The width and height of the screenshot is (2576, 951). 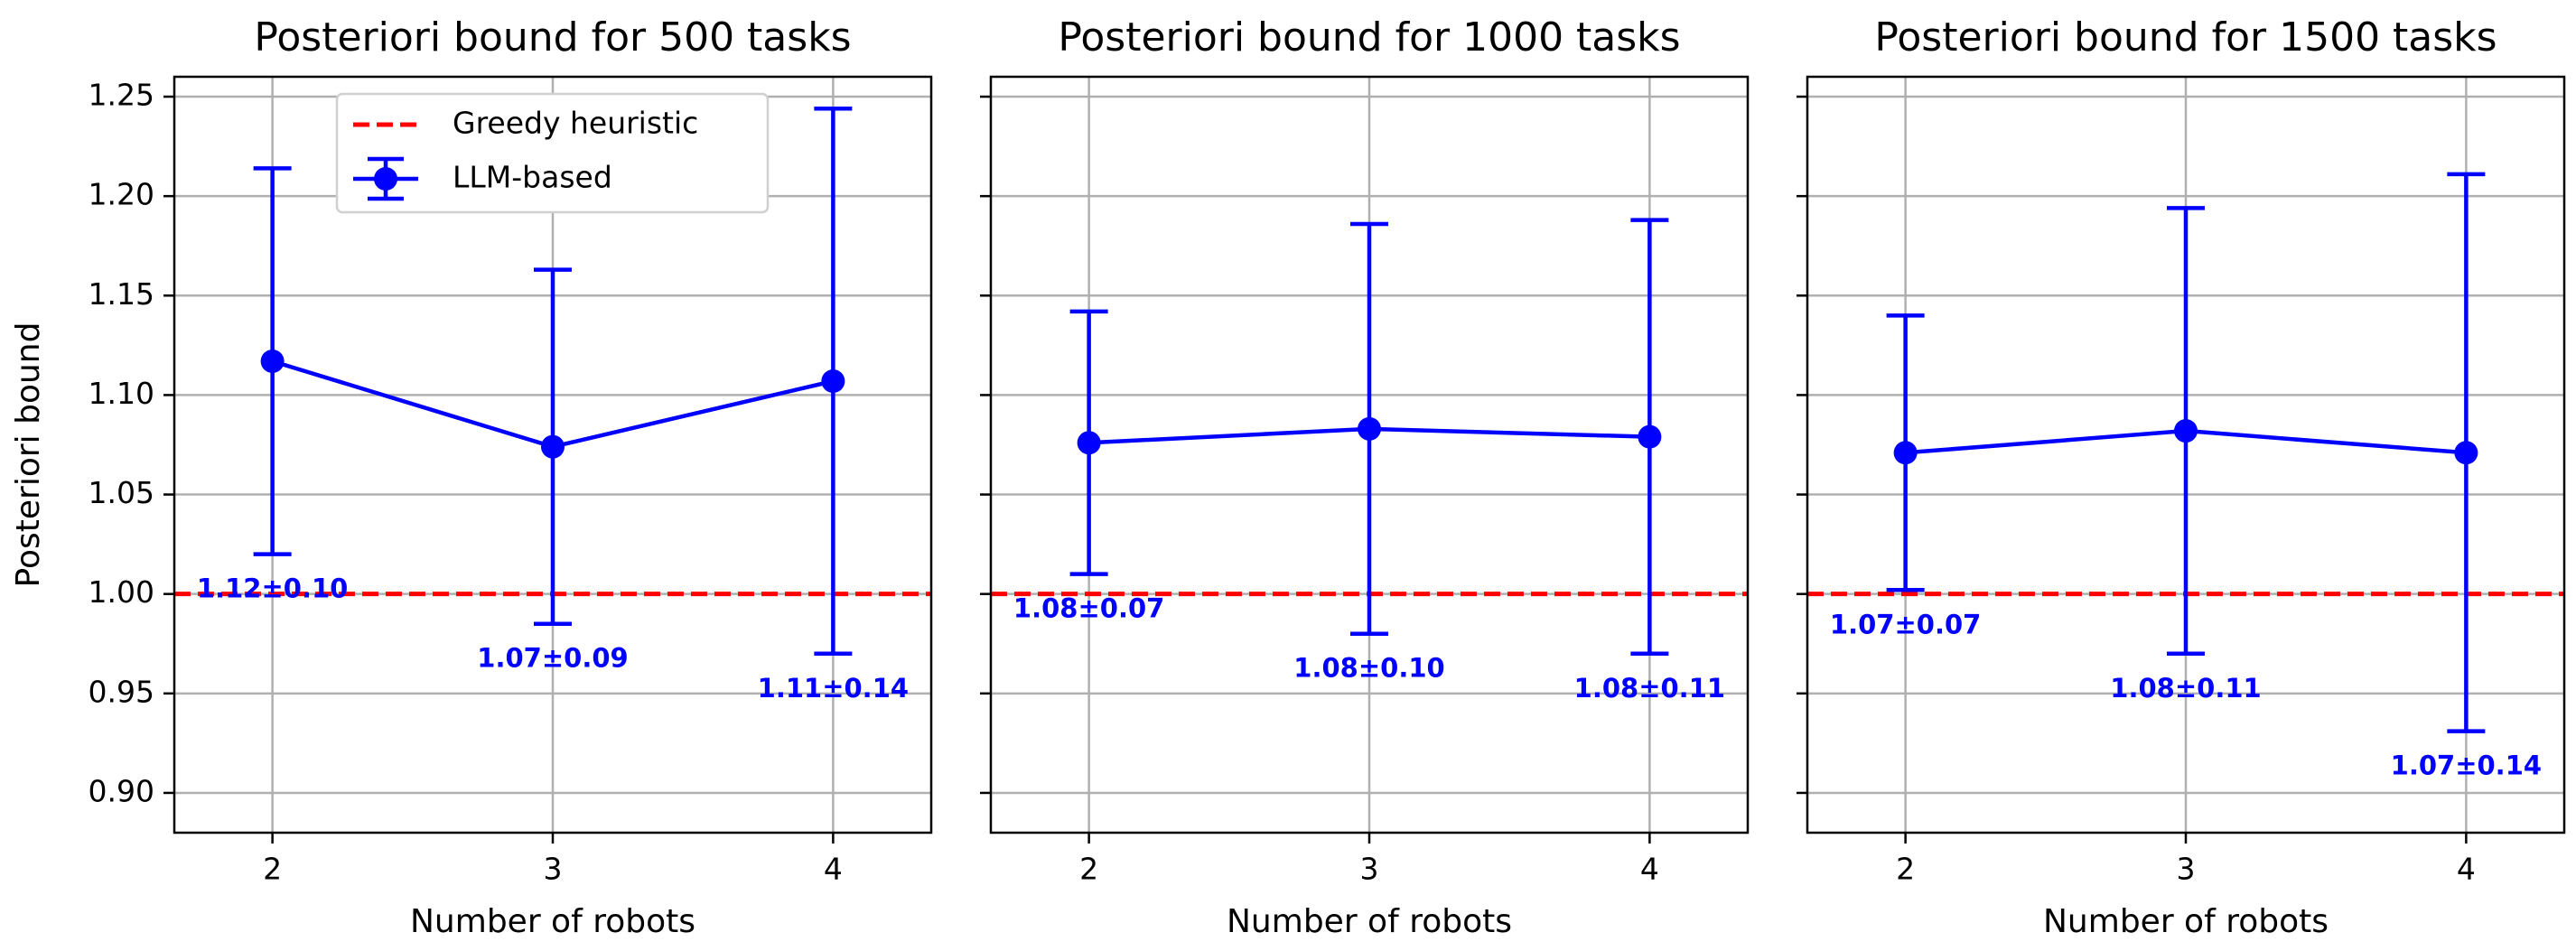 I want to click on y-tick-label: 1.15, so click(x=121, y=294).